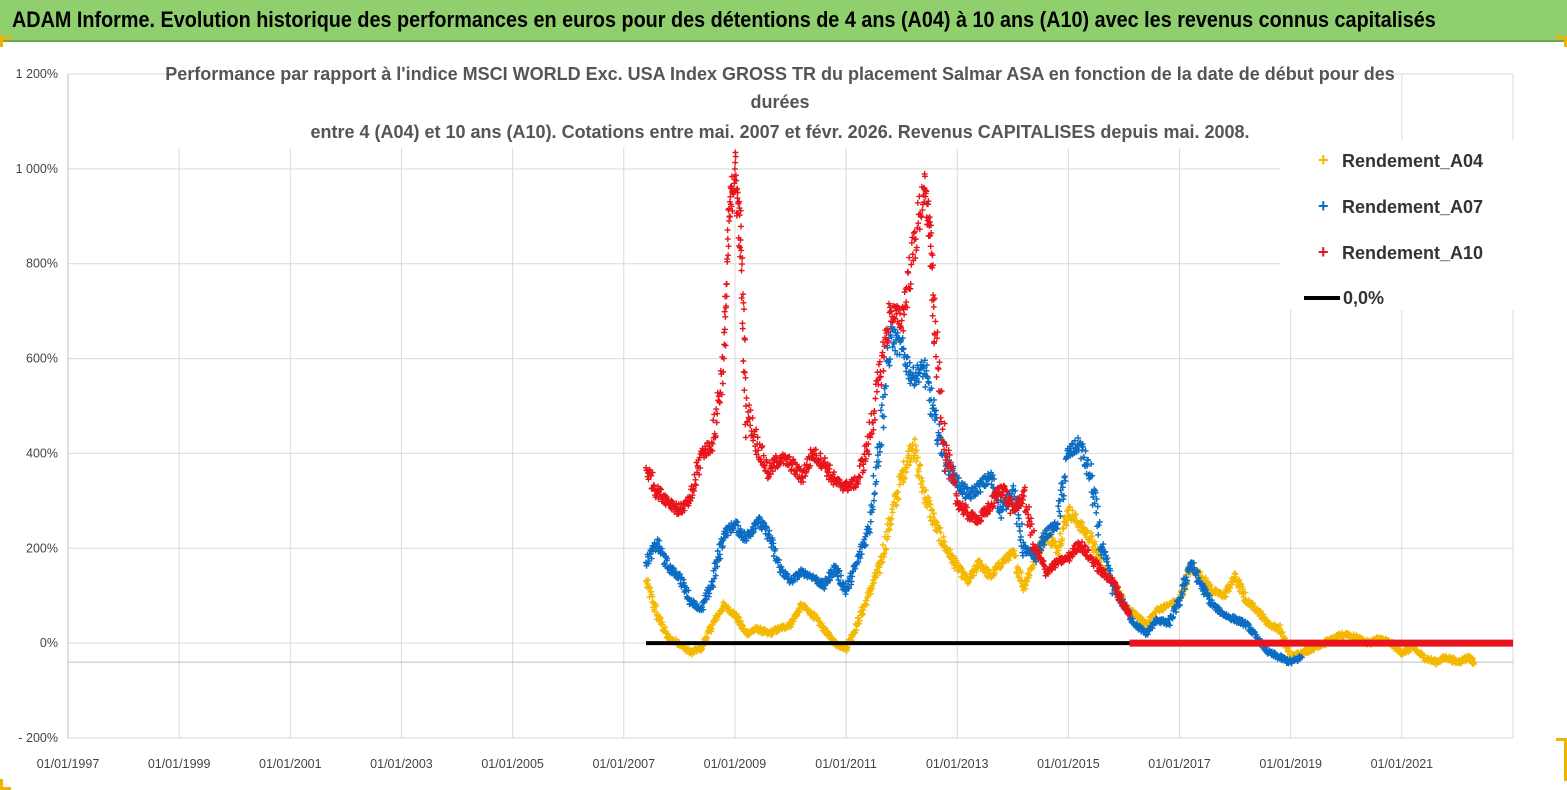  Describe the element at coordinates (735, 764) in the screenshot. I see `x-tick-label: 01/01/2009` at that location.